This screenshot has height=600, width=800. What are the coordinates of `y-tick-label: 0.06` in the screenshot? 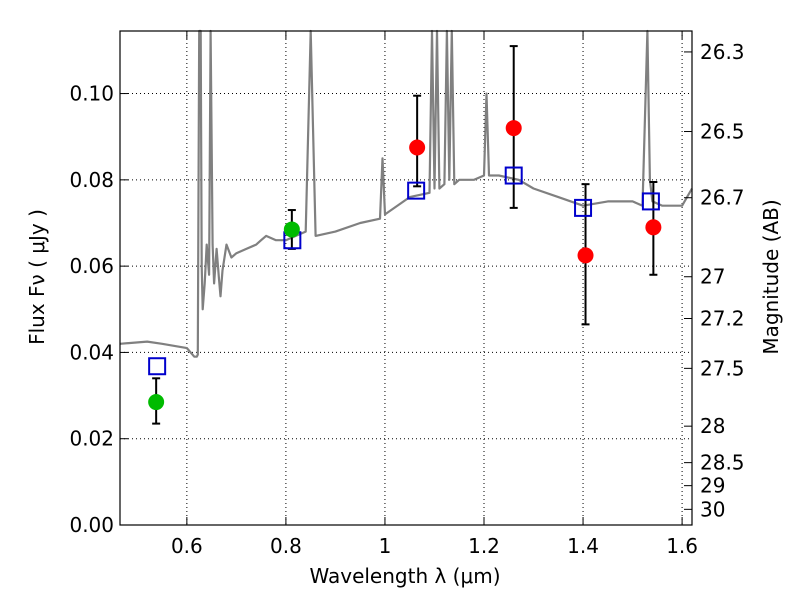 It's located at (91, 266).